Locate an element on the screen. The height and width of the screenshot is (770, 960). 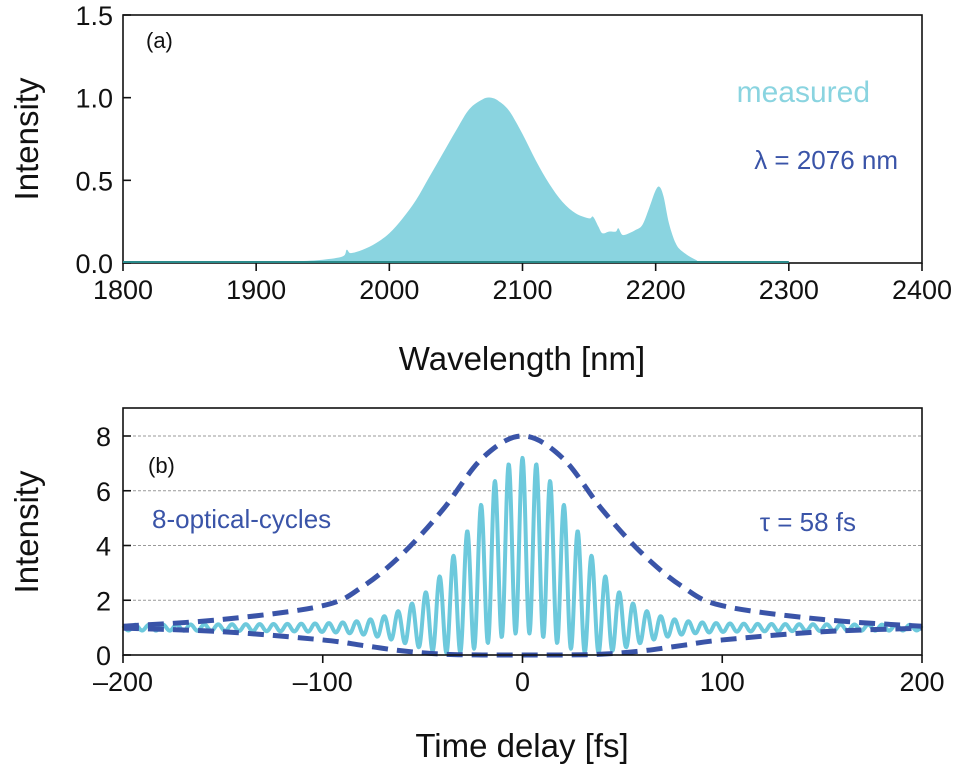
y-tick-label: 8 is located at coordinates (103, 437).